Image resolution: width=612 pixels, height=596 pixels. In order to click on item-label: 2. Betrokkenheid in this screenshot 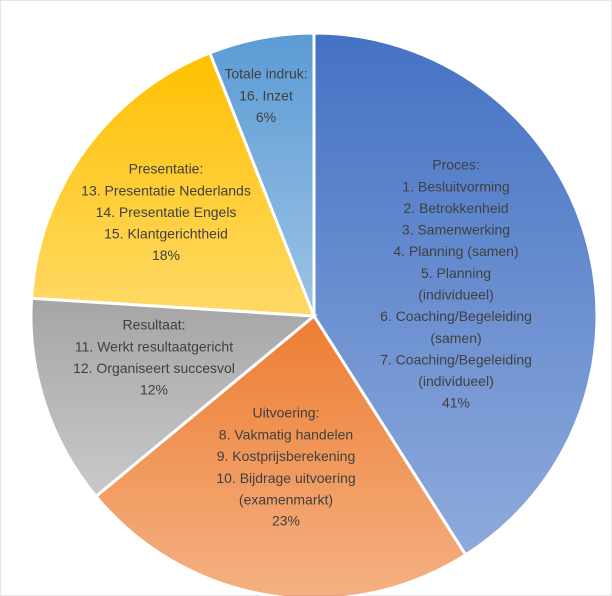, I will do `click(455, 208)`.